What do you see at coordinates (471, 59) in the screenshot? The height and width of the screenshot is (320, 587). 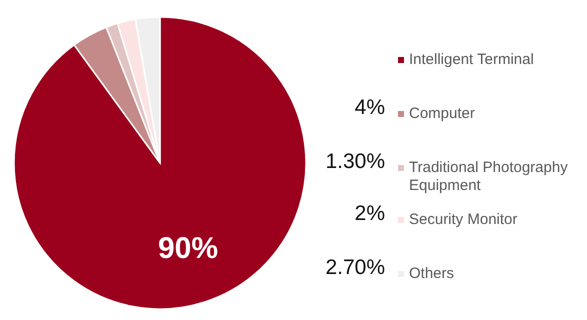 I see `legend-label: Intelligent Terminal` at bounding box center [471, 59].